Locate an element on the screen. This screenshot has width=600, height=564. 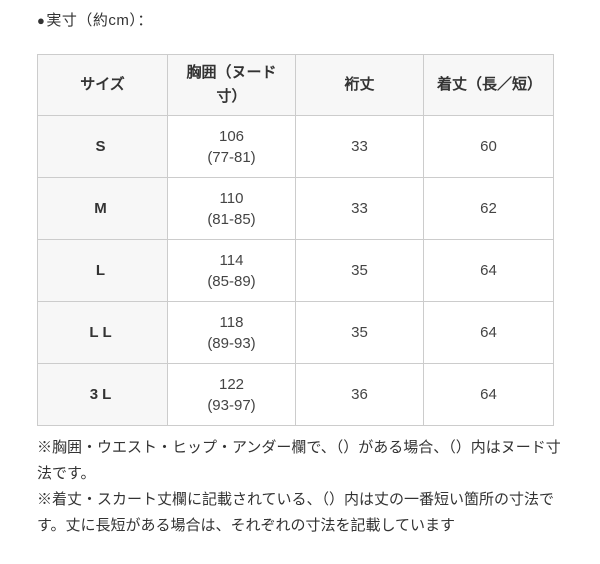
col-header-length: 着丈（長／短） is located at coordinates (488, 85).